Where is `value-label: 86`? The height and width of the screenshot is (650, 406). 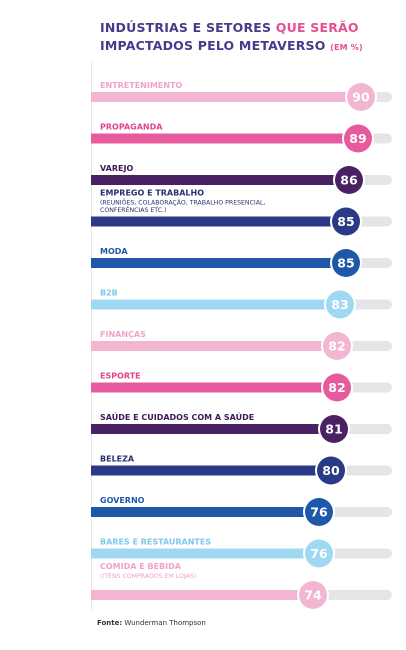 value-label: 86 is located at coordinates (349, 180).